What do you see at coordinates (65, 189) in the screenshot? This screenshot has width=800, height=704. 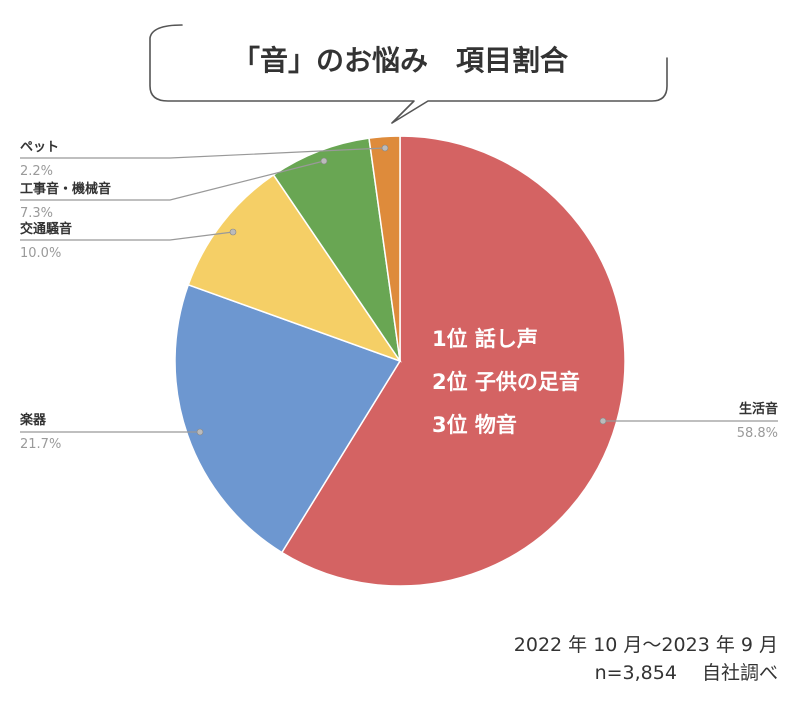 I see `slice-label: 工事音・機械音` at bounding box center [65, 189].